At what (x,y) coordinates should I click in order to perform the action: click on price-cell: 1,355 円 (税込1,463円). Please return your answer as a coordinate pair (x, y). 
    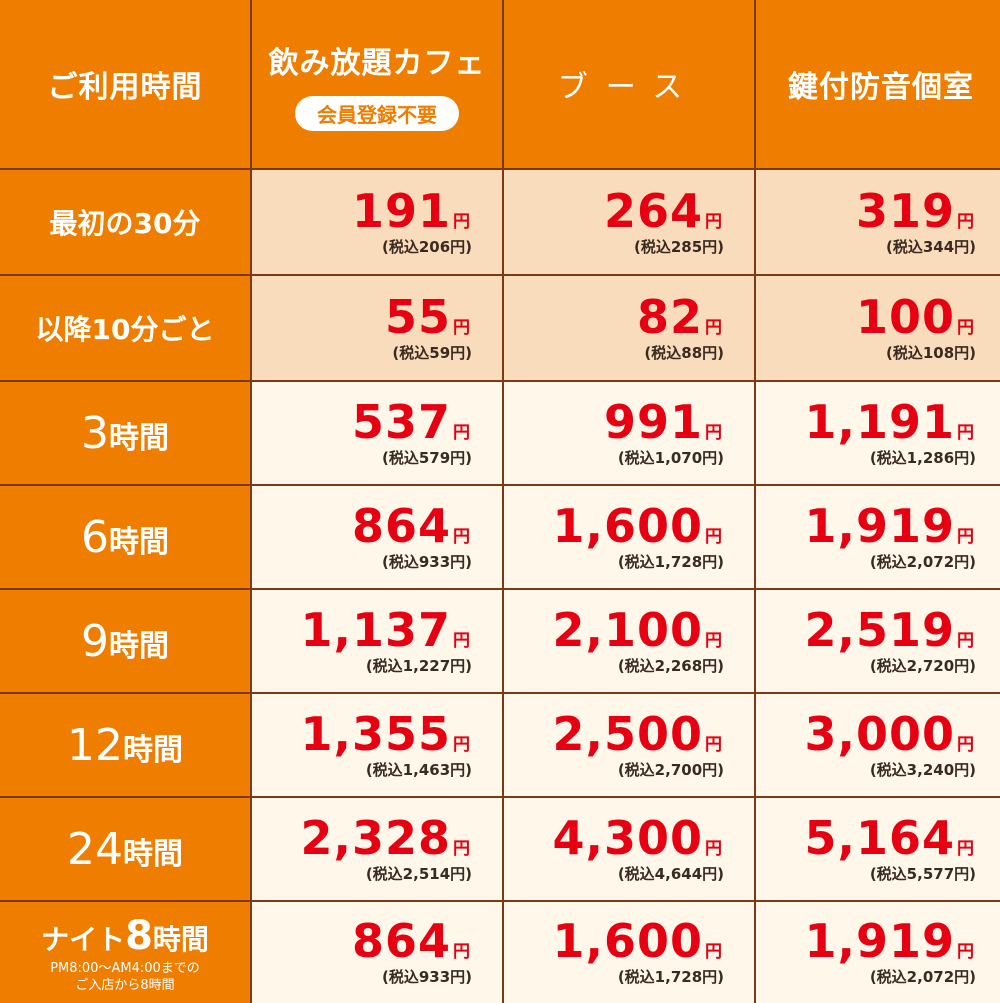
    Looking at the image, I should click on (377, 745).